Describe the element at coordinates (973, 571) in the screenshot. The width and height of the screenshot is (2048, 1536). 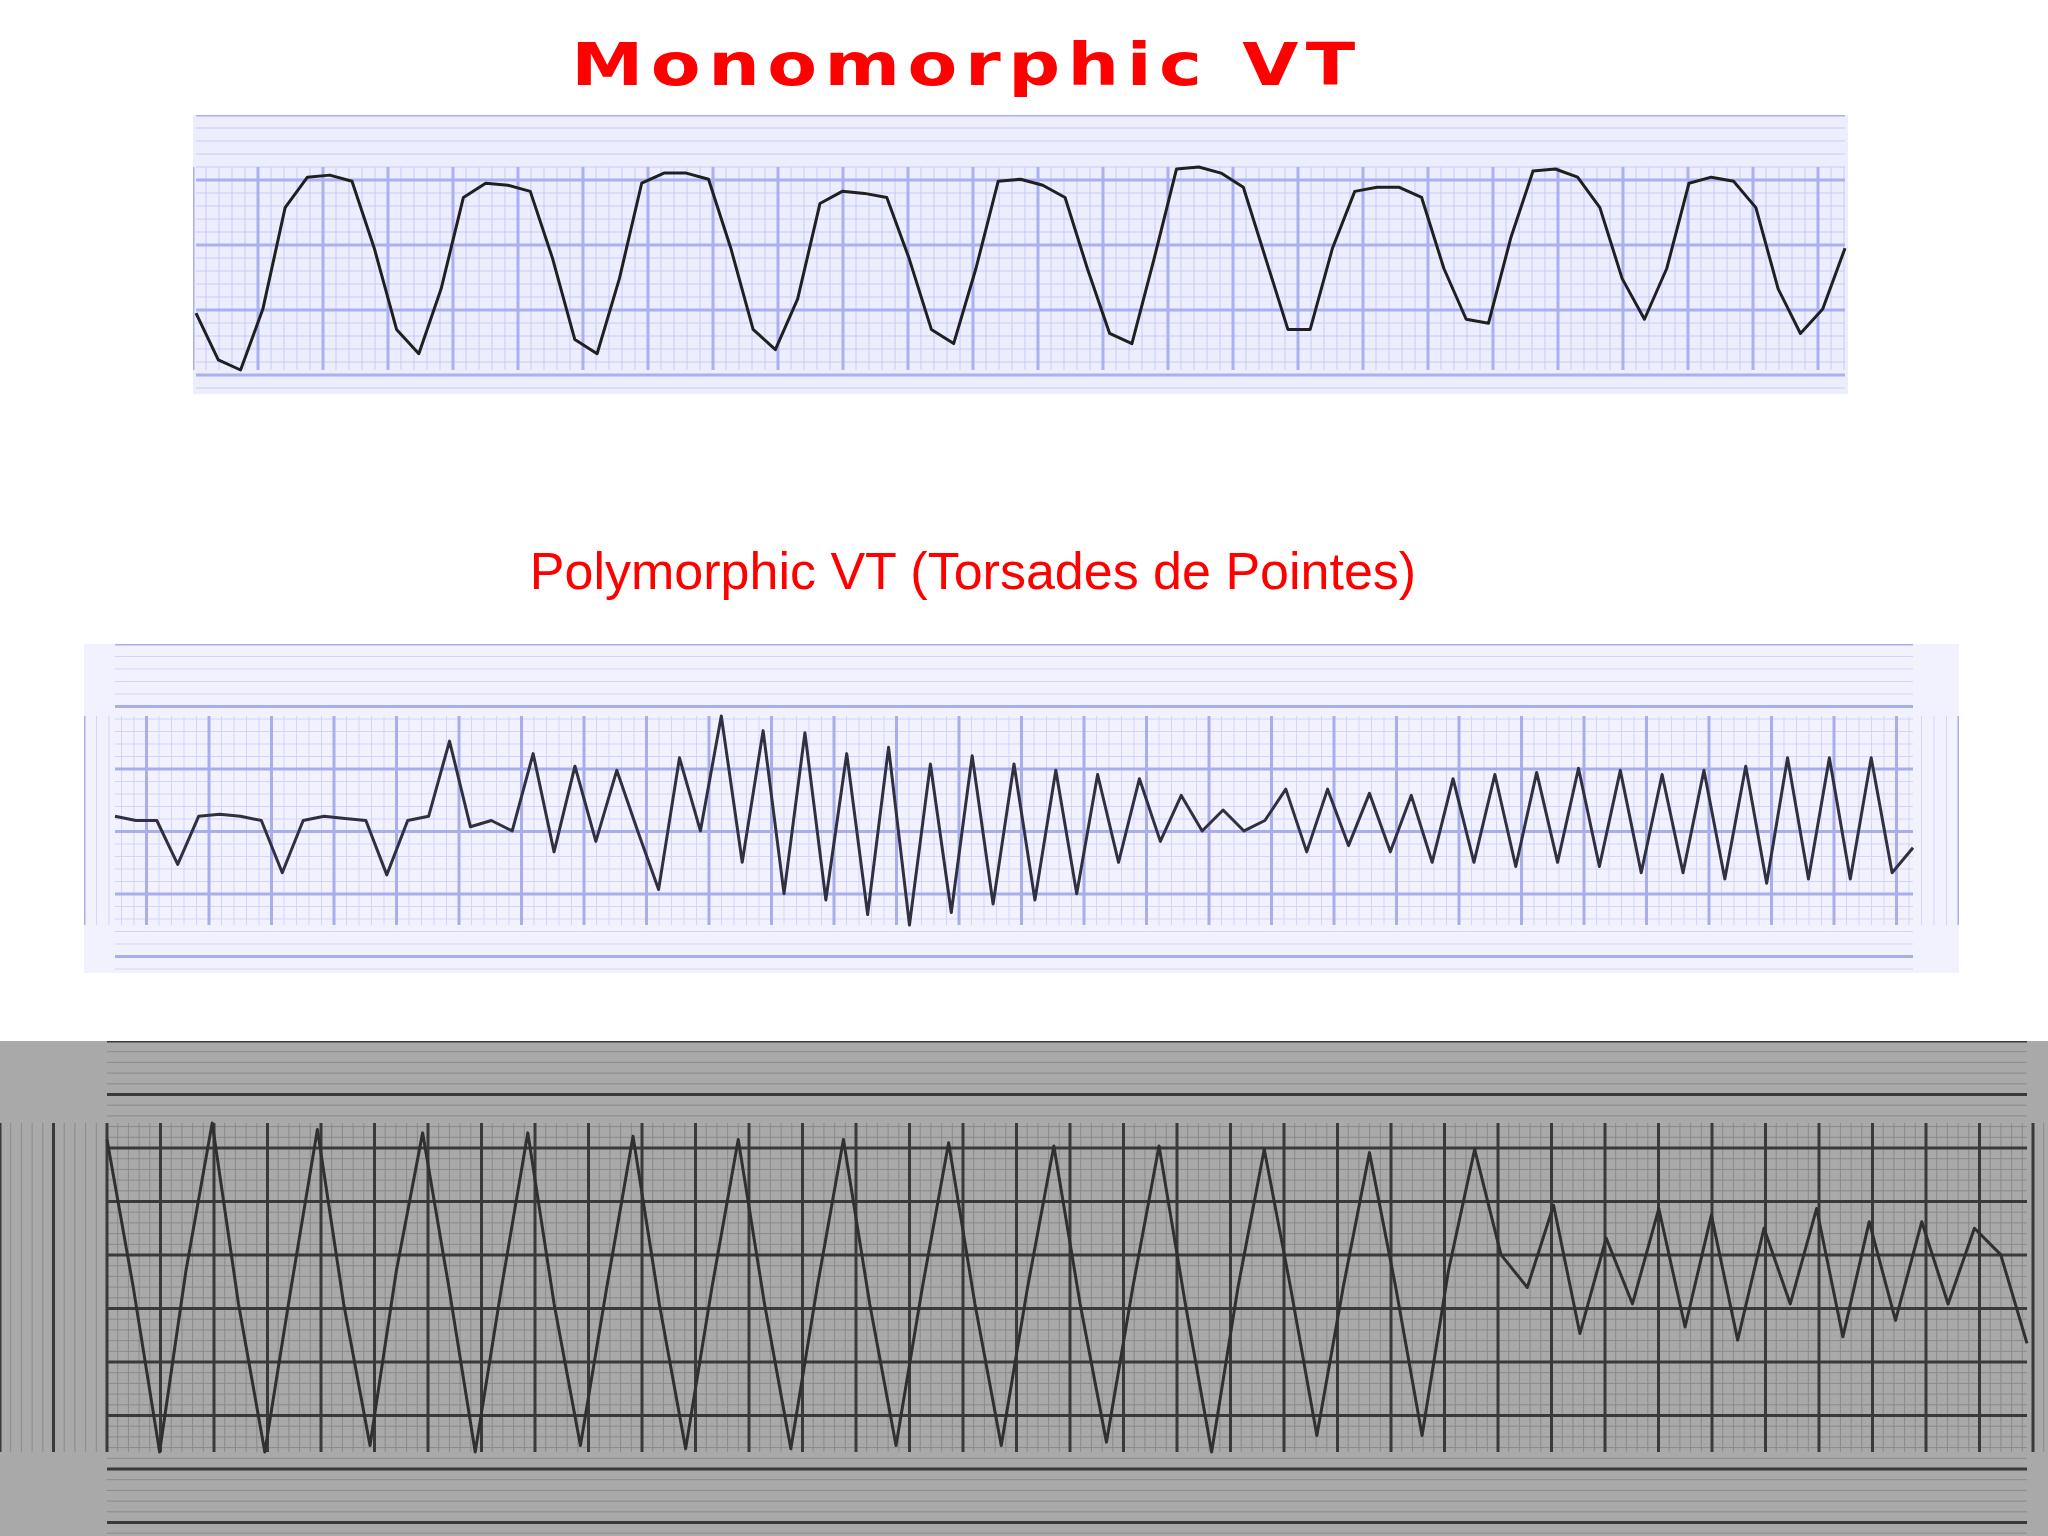
I see `chart-title: Polymorphic VT (Torsades de Pointes)` at that location.